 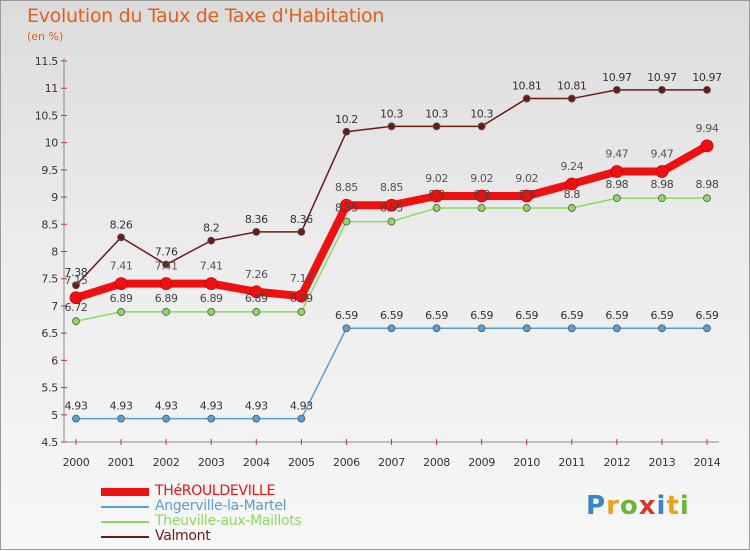 What do you see at coordinates (76, 272) in the screenshot?
I see `data-label-valmont: 7.38` at bounding box center [76, 272].